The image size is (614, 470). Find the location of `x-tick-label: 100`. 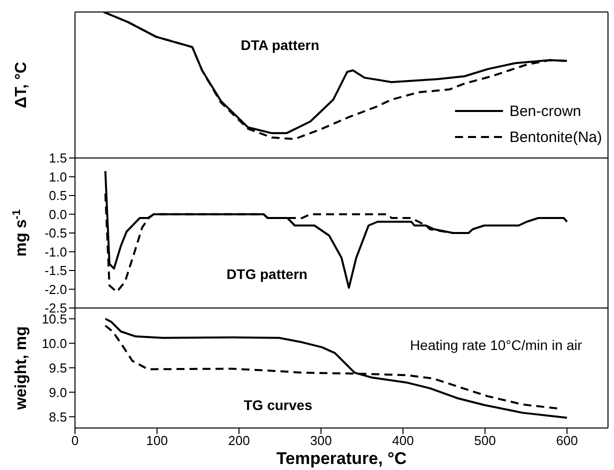

x-tick-label: 100 is located at coordinates (157, 440).